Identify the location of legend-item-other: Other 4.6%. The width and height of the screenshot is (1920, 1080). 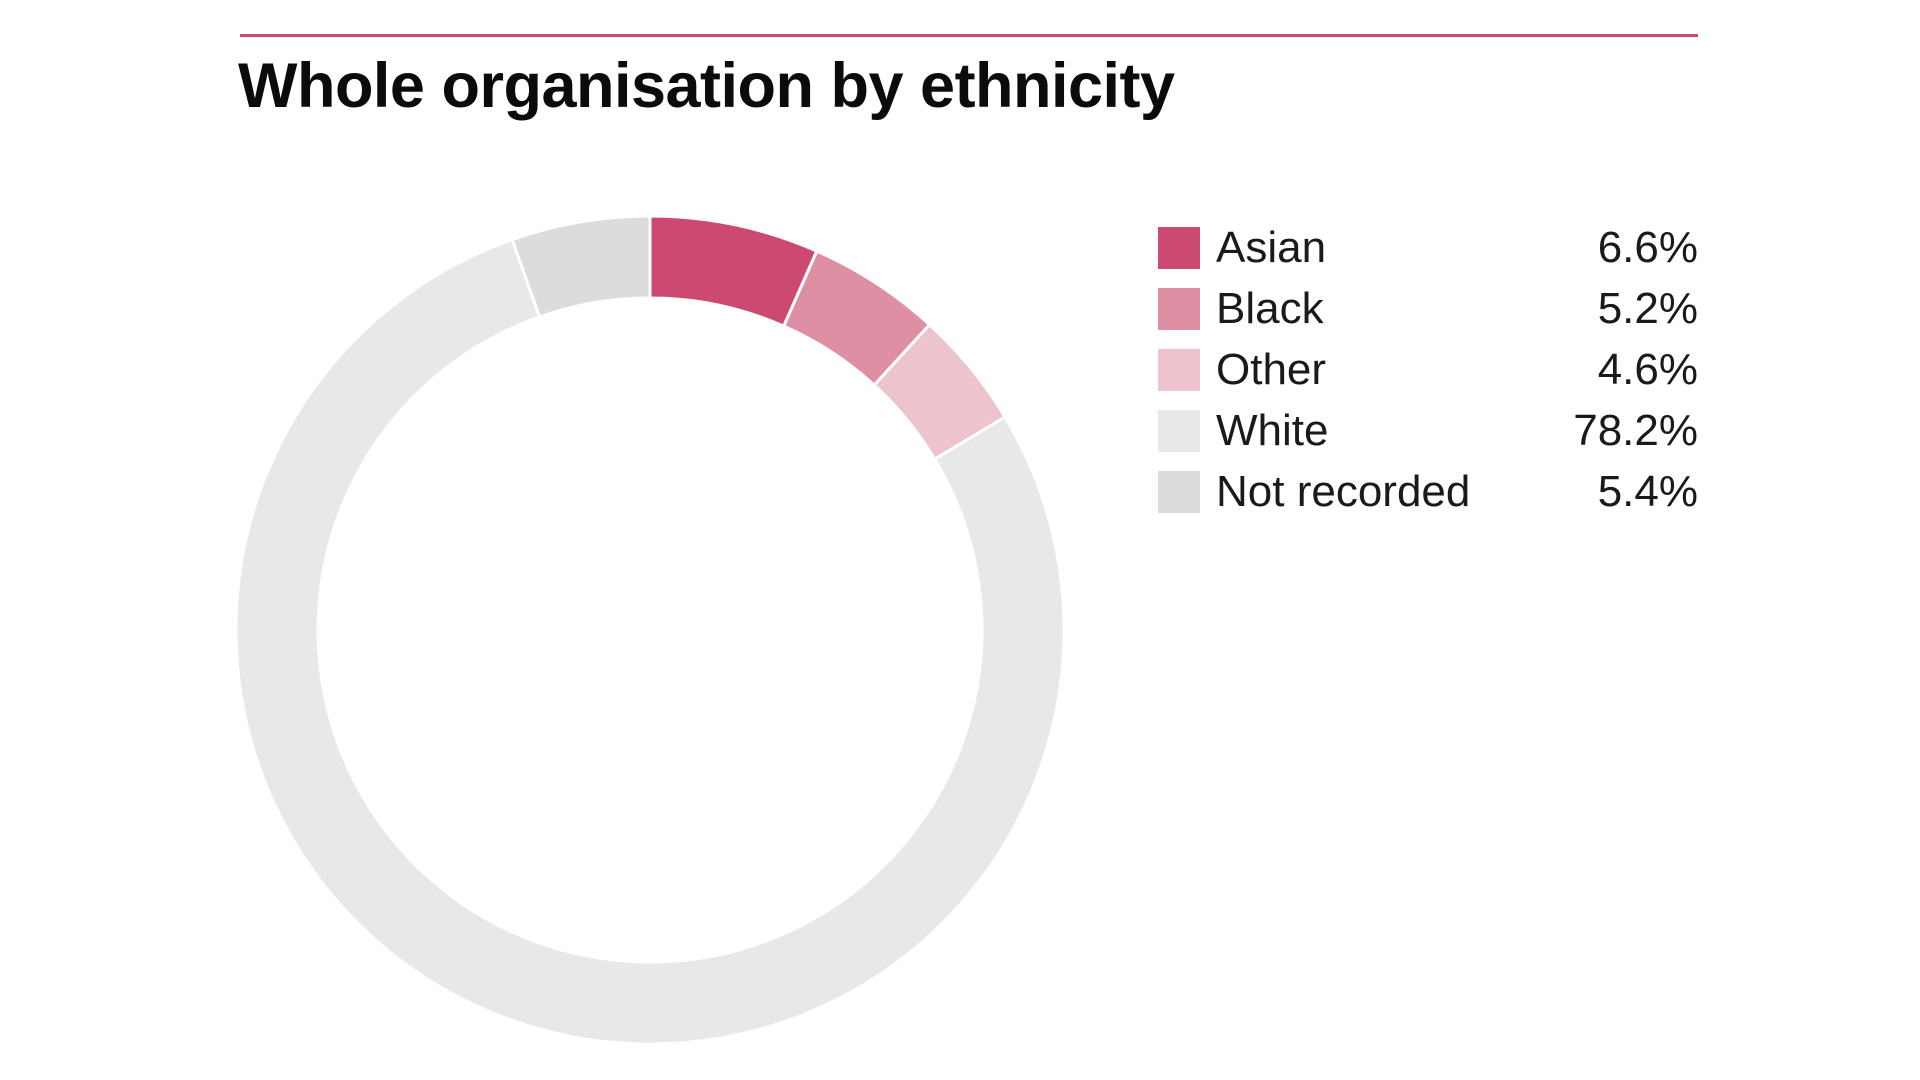
(1428, 374).